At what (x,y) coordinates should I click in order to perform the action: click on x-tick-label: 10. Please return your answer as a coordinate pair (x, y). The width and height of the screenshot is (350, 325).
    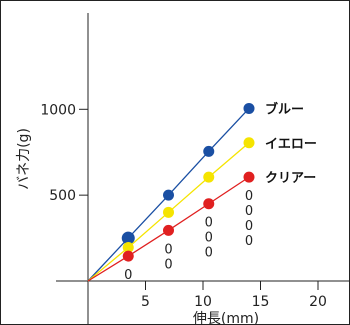
    Looking at the image, I should click on (203, 302).